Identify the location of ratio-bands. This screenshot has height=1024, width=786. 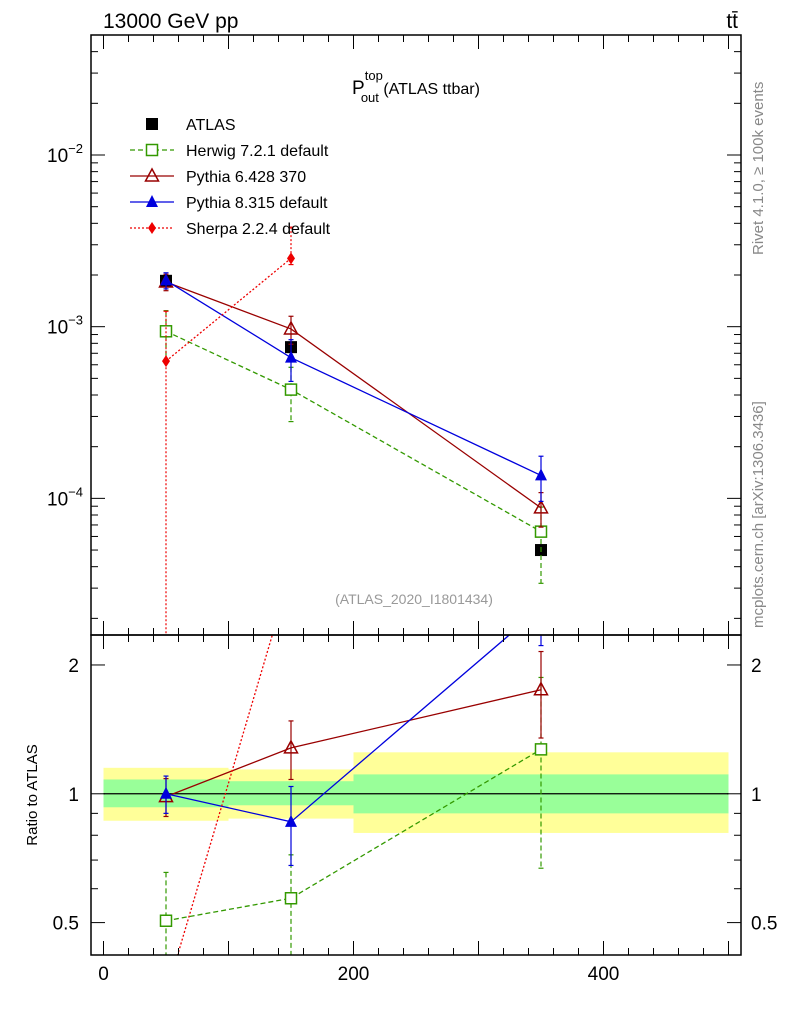
(416, 792).